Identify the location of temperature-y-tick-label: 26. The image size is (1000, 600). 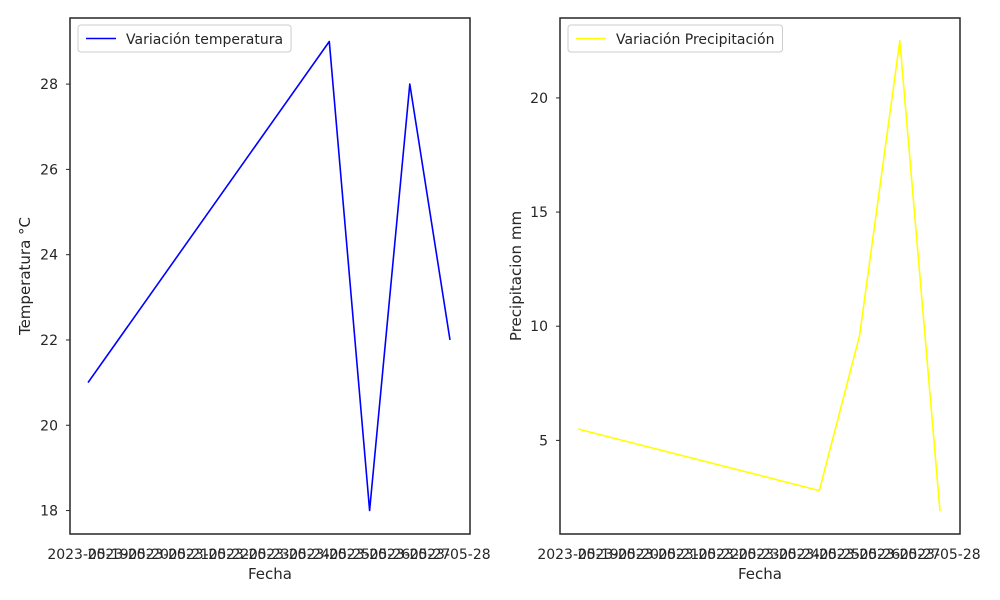
(49, 170).